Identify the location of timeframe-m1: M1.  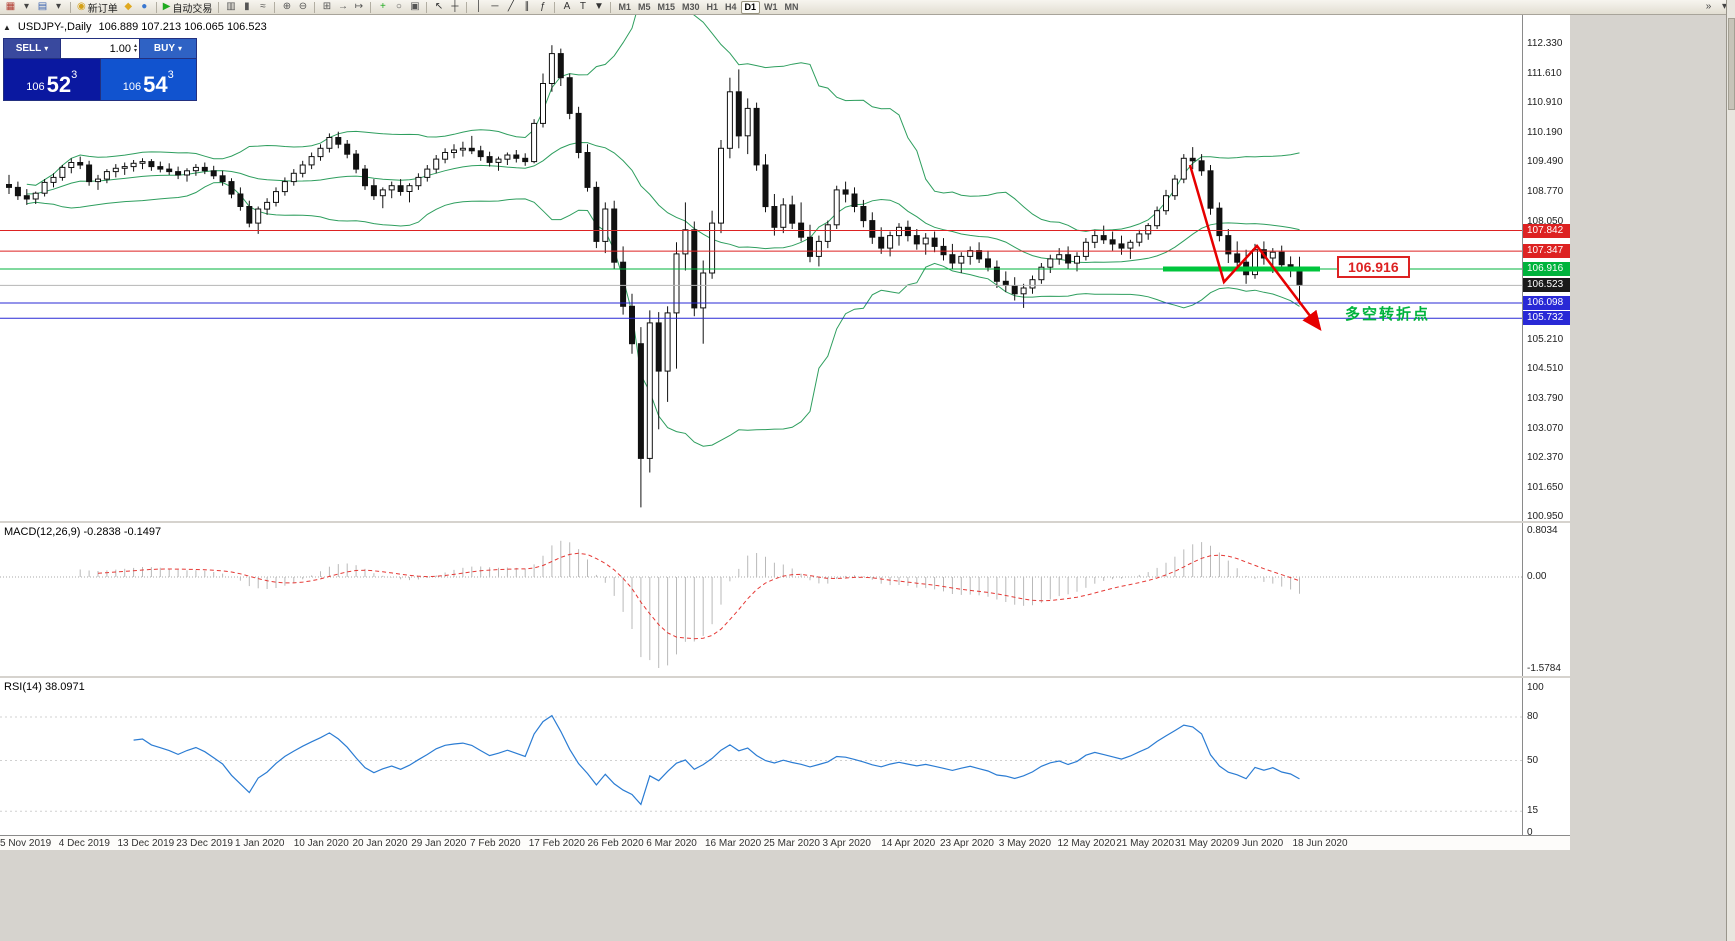
(624, 7).